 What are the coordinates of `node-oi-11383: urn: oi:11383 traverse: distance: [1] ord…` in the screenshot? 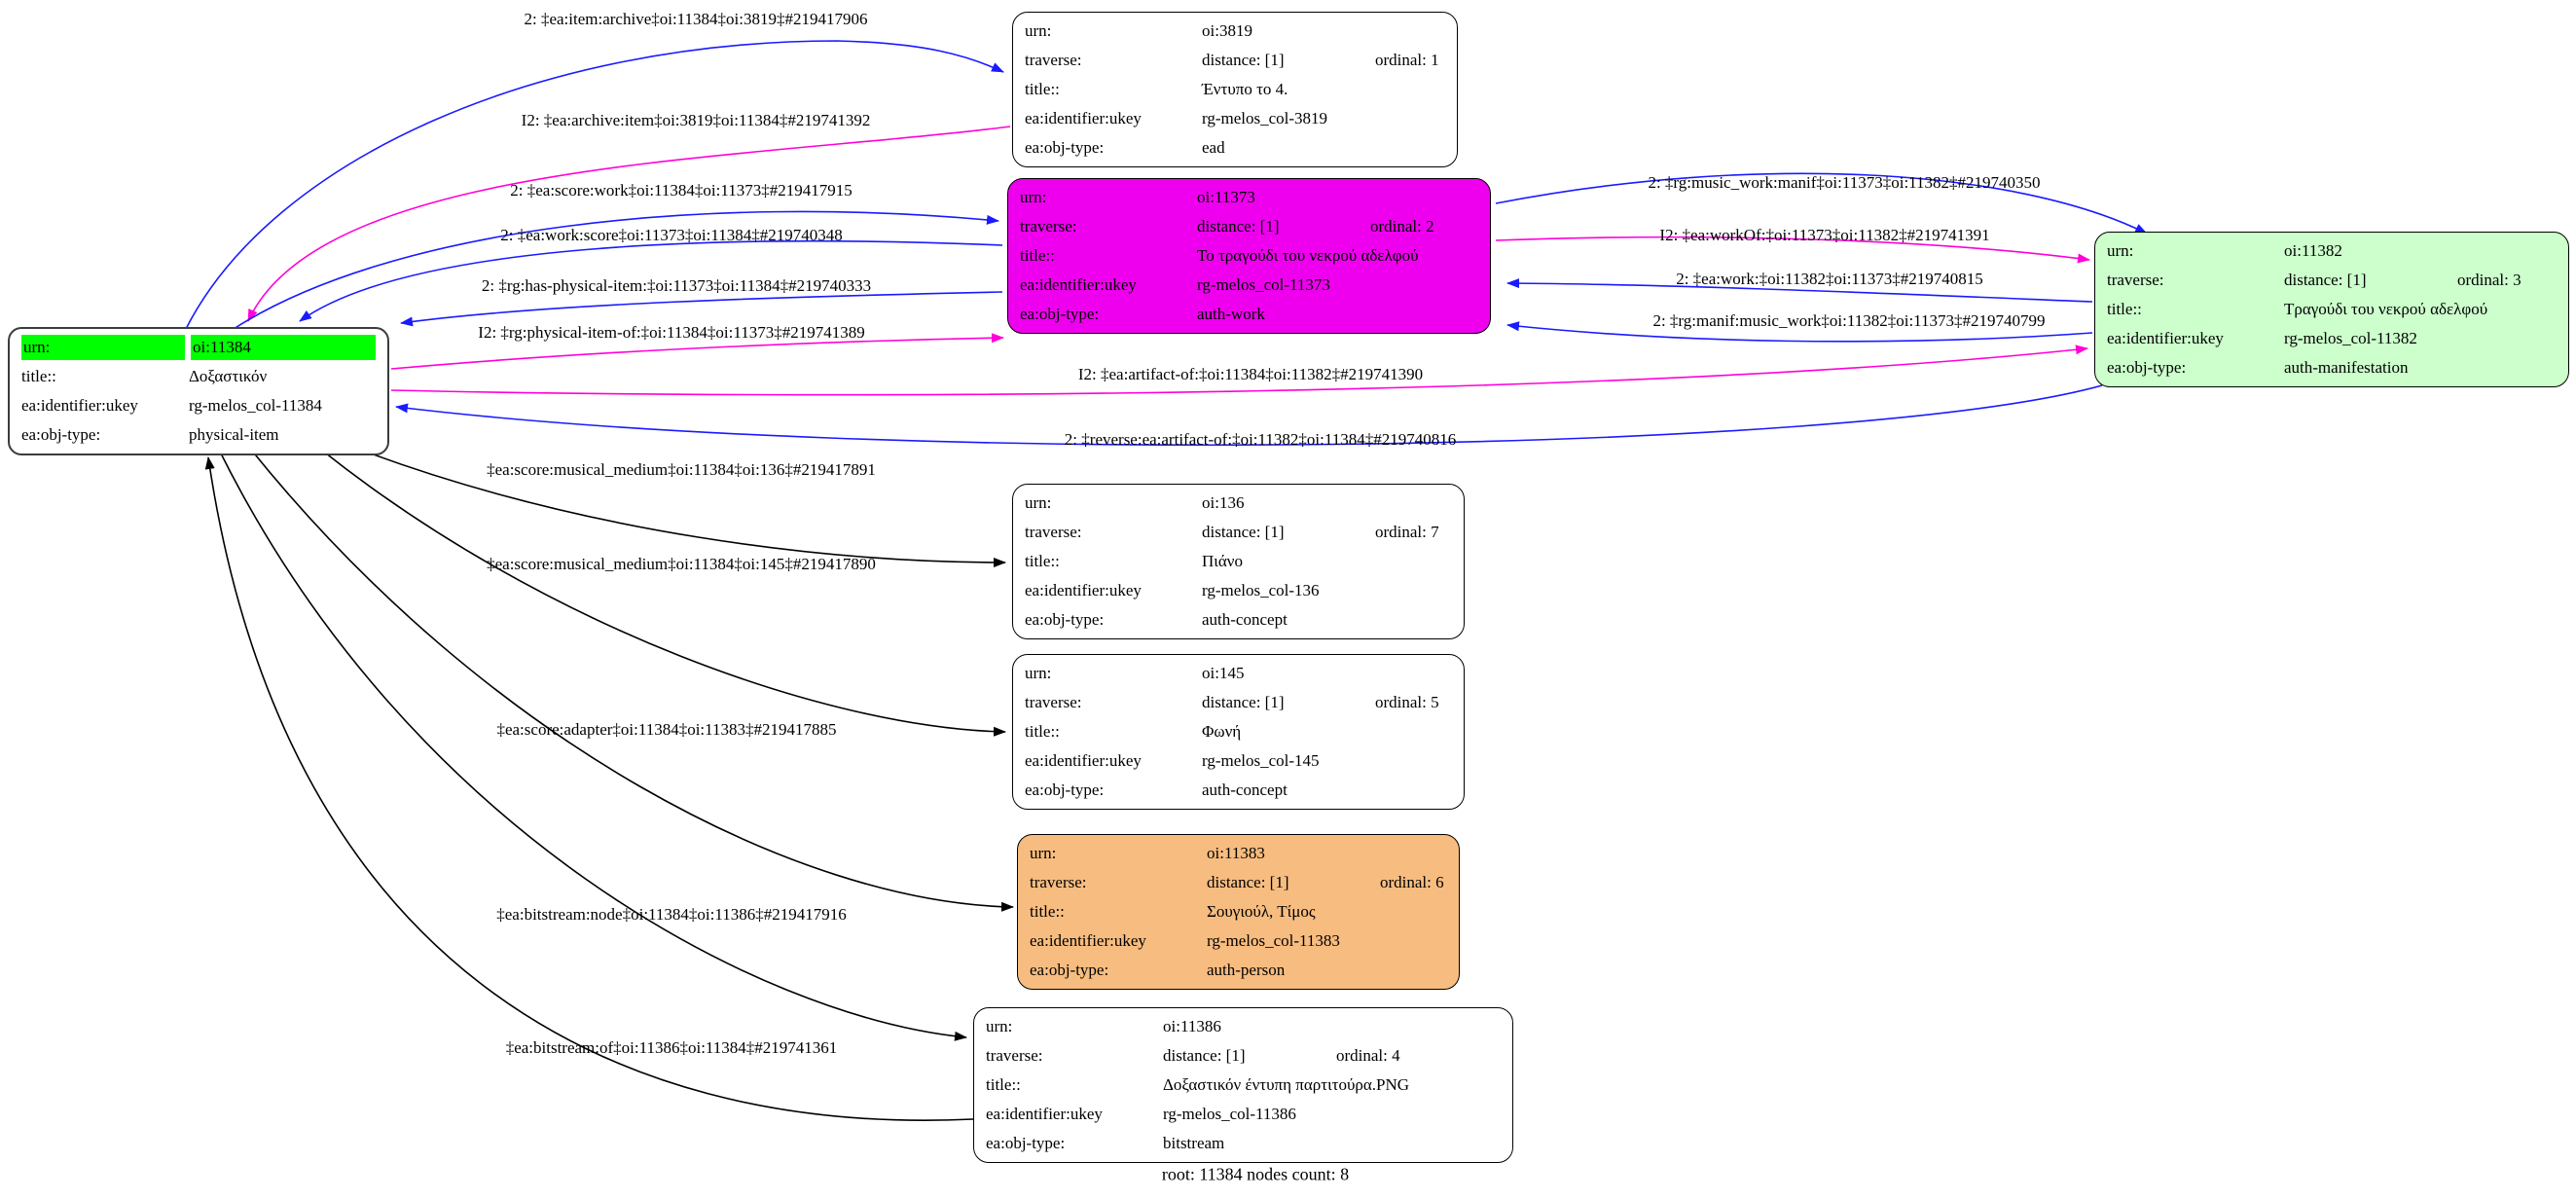 It's located at (1238, 912).